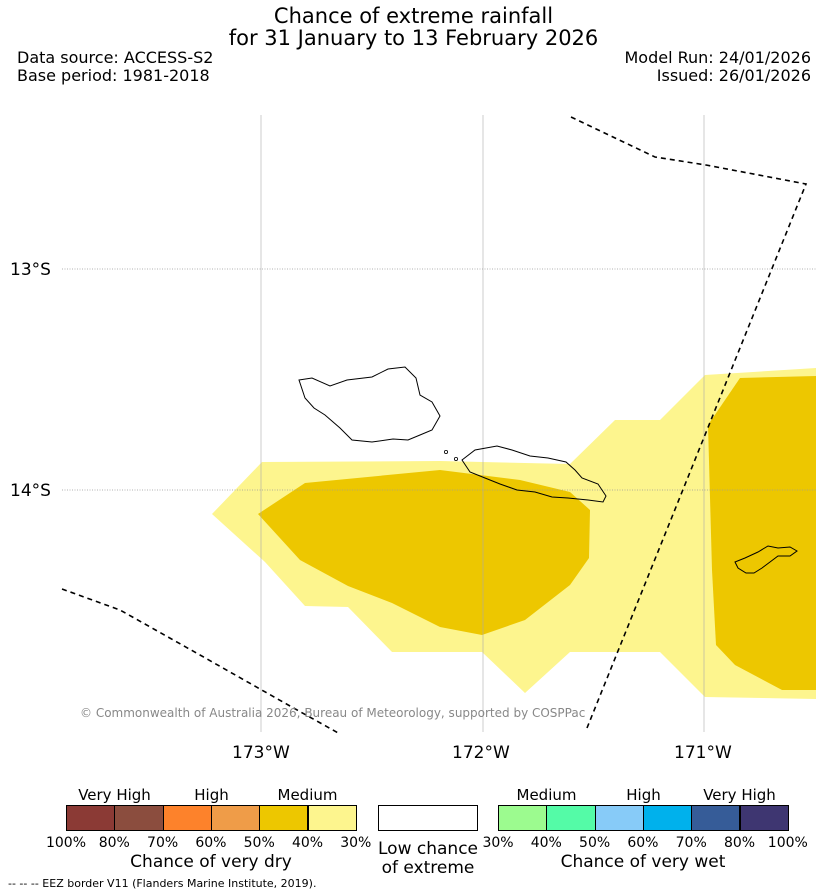 Image resolution: width=827 pixels, height=896 pixels. I want to click on low-chance-swatch, so click(428, 818).